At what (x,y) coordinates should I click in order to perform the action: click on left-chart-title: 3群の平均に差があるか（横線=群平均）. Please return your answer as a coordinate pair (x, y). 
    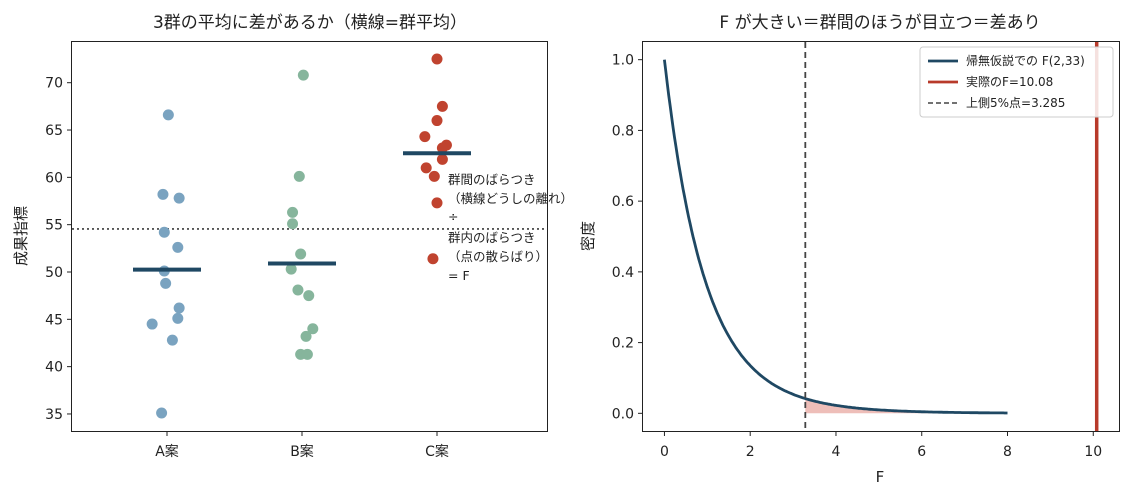
    Looking at the image, I should click on (310, 23).